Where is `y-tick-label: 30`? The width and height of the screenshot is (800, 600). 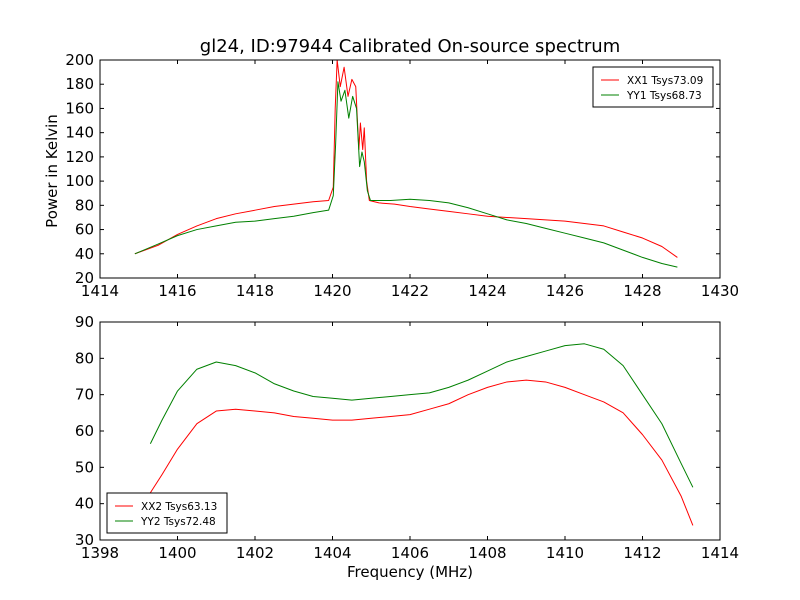 y-tick-label: 30 is located at coordinates (84, 540).